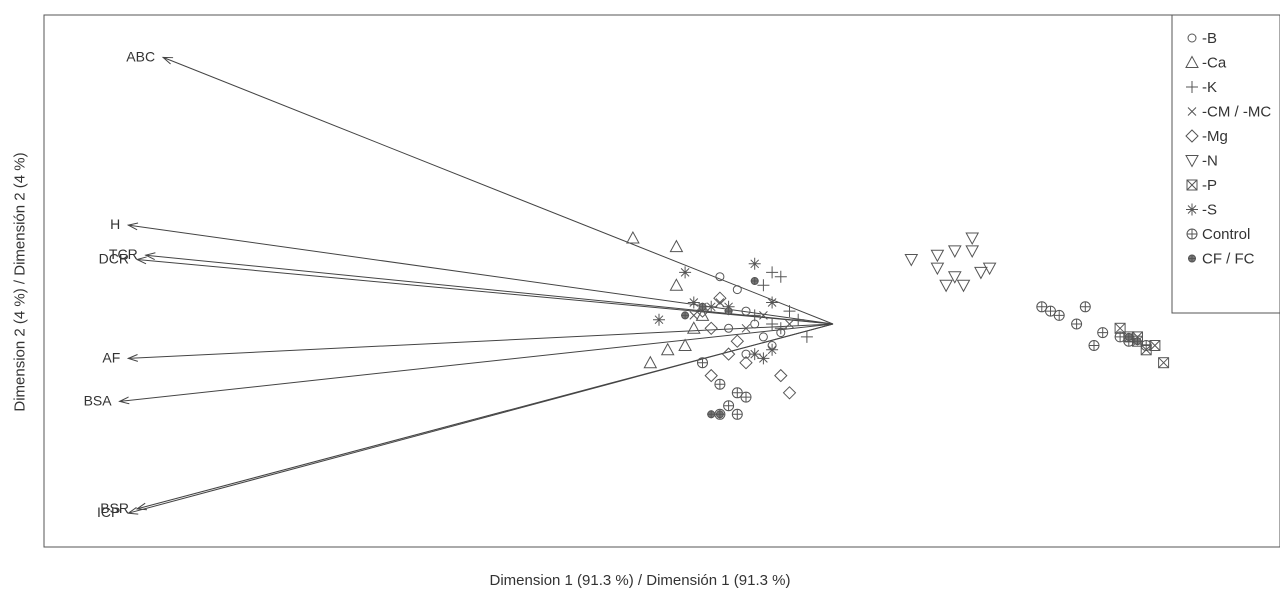 Image resolution: width=1280 pixels, height=593 pixels. Describe the element at coordinates (1209, 210) in the screenshot. I see `legend-label-s: -S` at that location.